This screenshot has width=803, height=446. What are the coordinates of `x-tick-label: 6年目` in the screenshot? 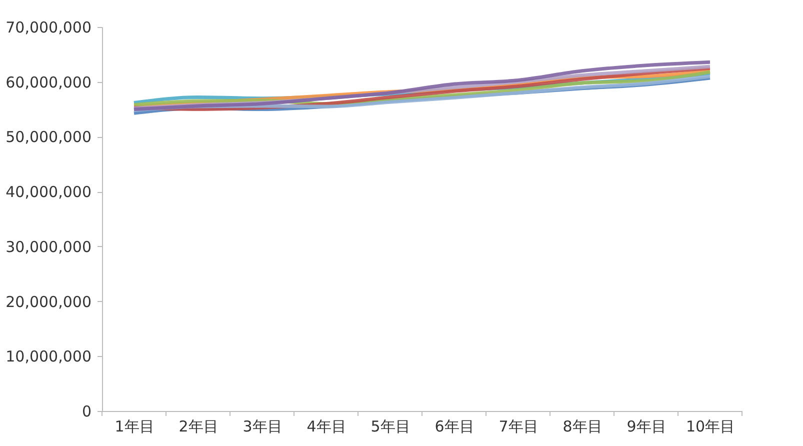 It's located at (454, 427).